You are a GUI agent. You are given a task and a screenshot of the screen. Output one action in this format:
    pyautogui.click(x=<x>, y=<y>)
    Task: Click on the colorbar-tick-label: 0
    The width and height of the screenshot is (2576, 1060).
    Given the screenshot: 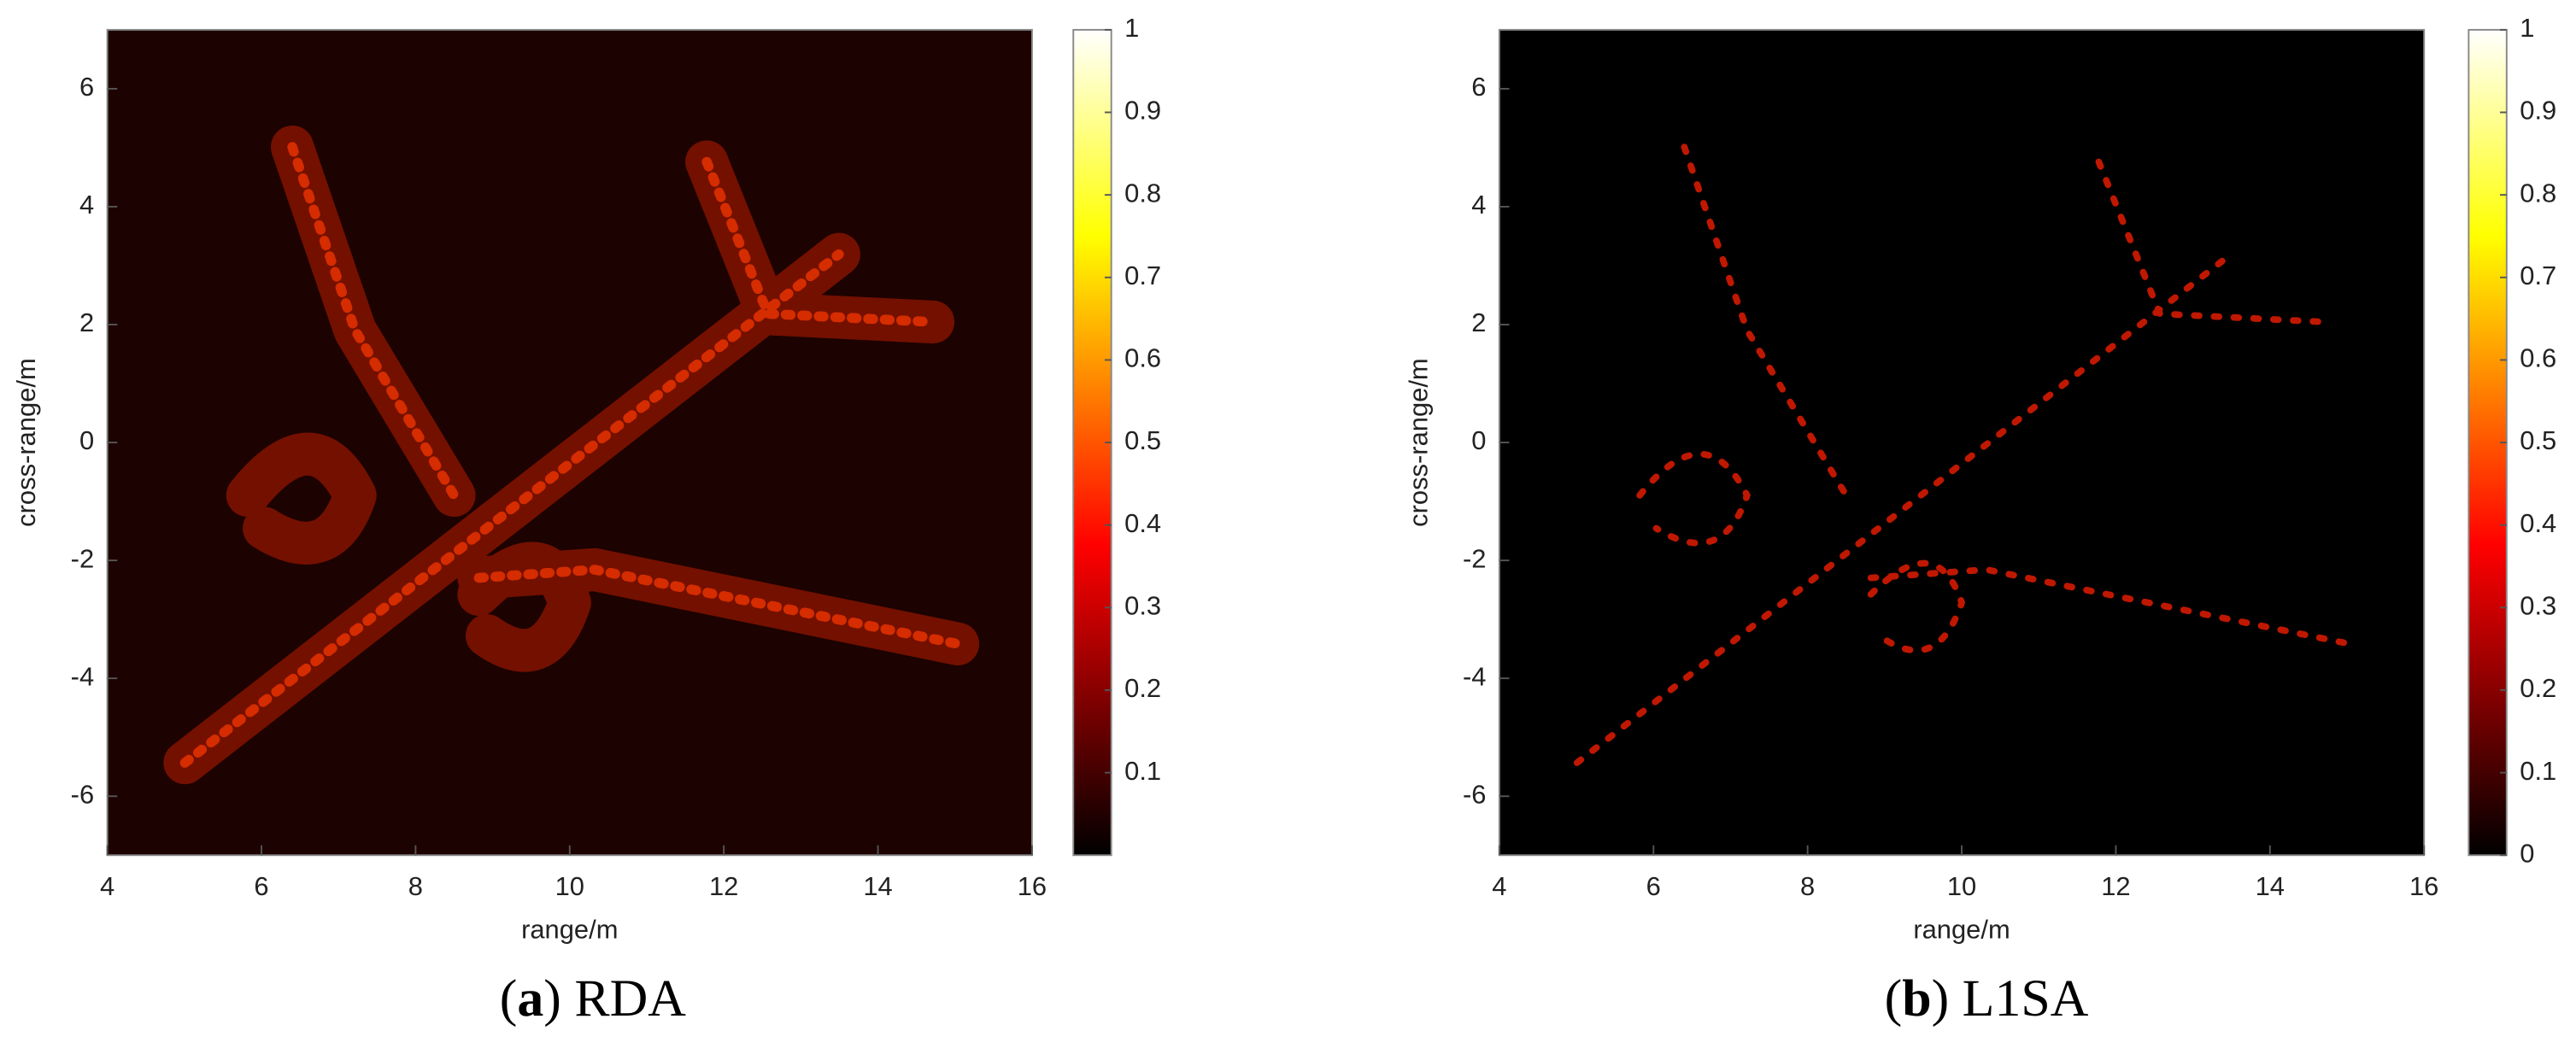 What is the action you would take?
    pyautogui.click(x=2527, y=853)
    